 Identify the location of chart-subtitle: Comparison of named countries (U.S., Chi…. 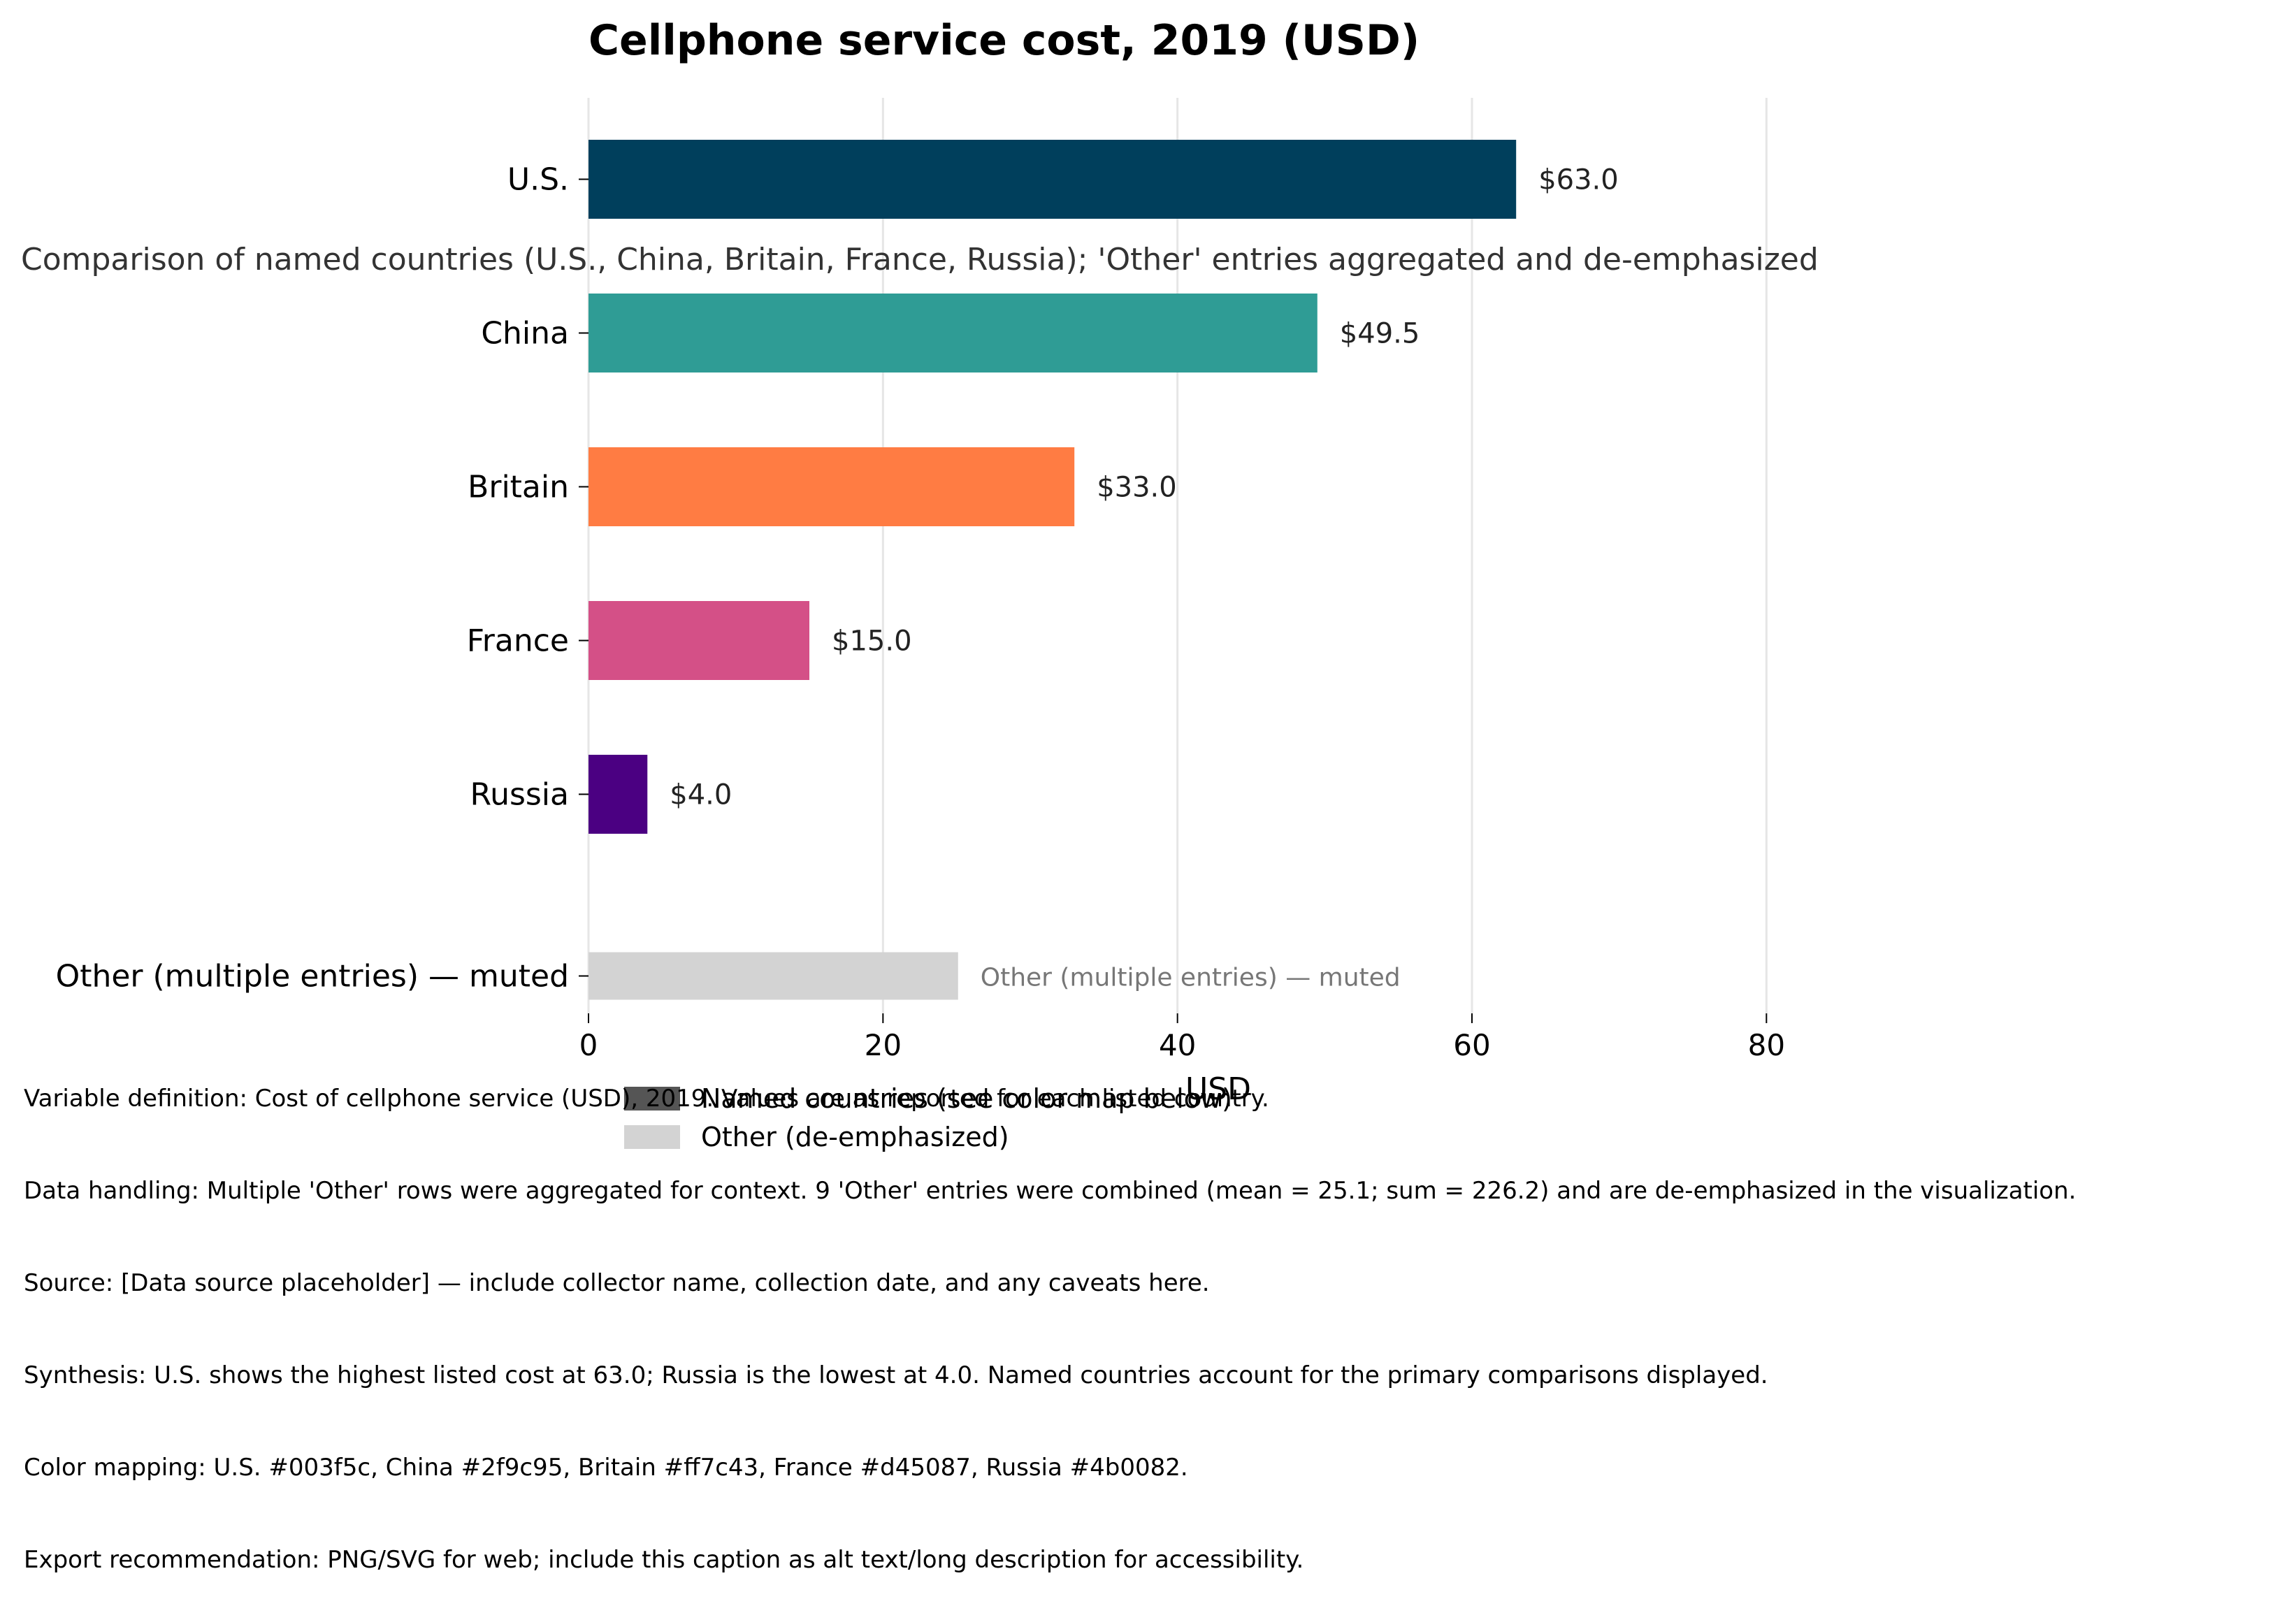
(920, 259).